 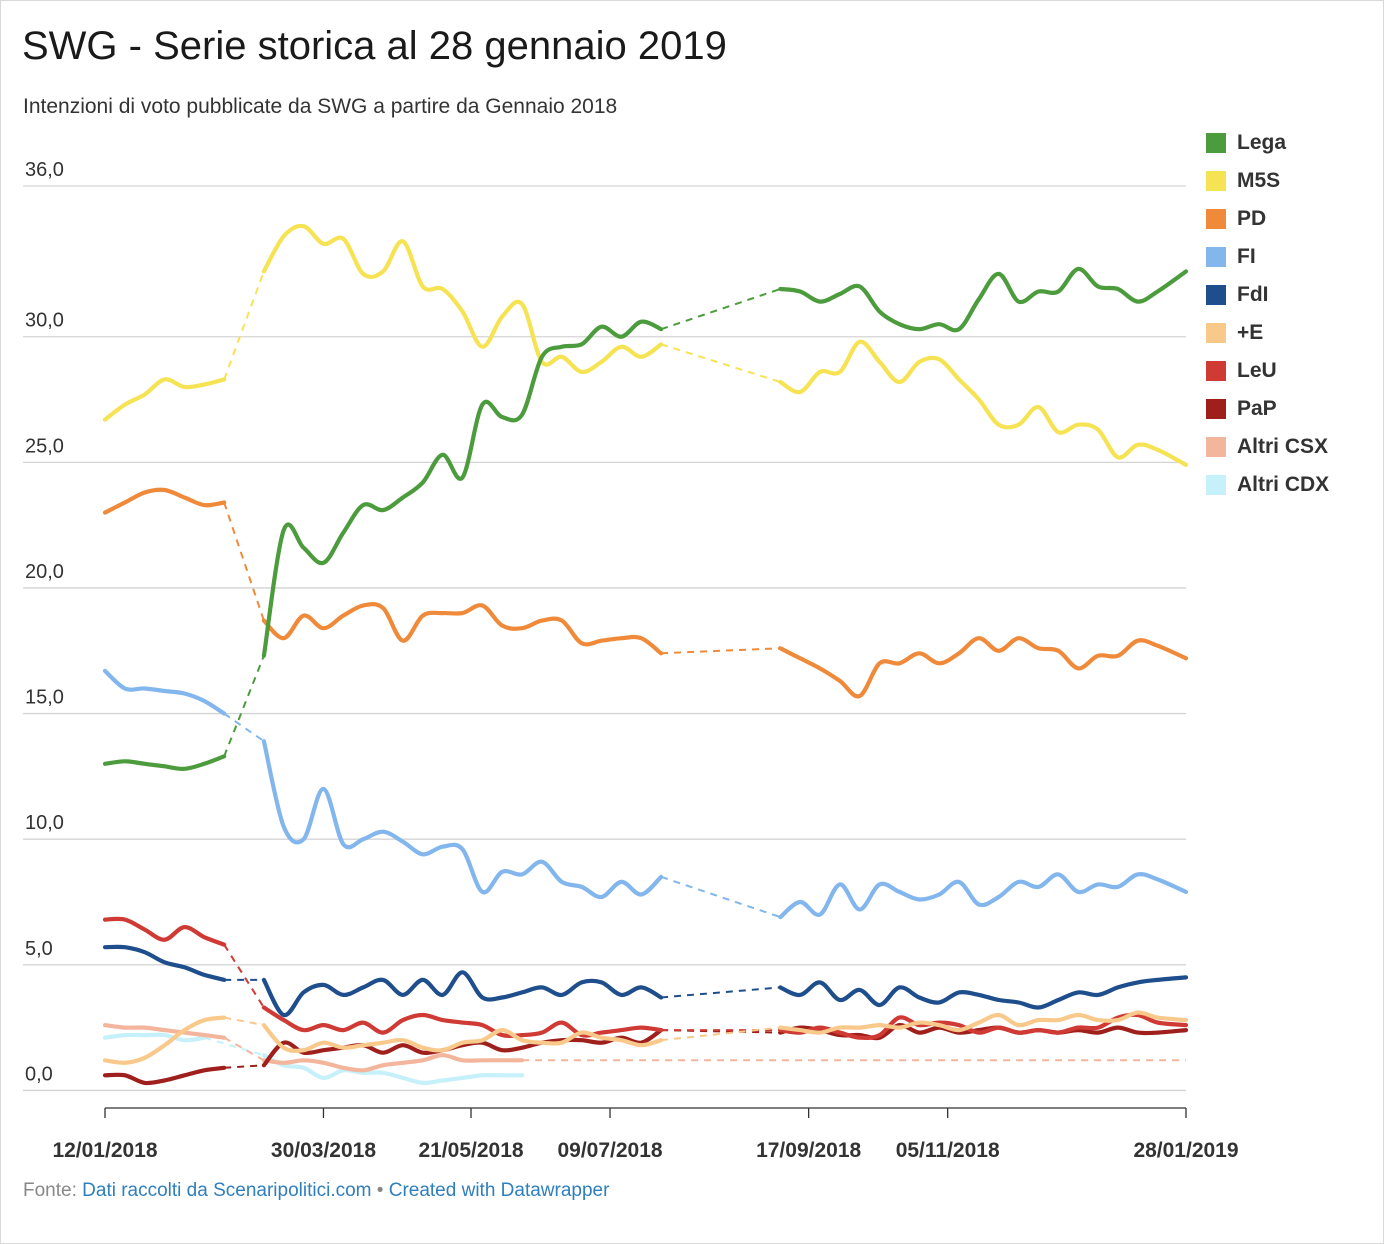 I want to click on legend-label: PaP, so click(x=1257, y=408).